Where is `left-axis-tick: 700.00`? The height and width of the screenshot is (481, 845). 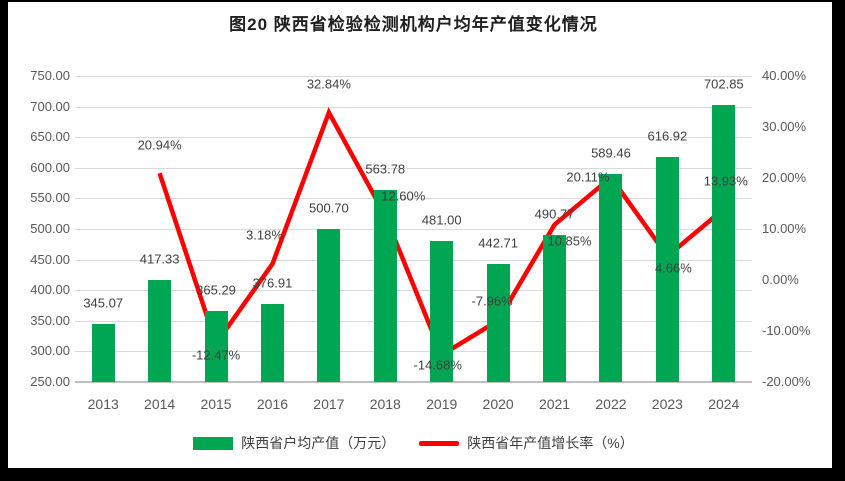
left-axis-tick: 700.00 is located at coordinates (50, 106).